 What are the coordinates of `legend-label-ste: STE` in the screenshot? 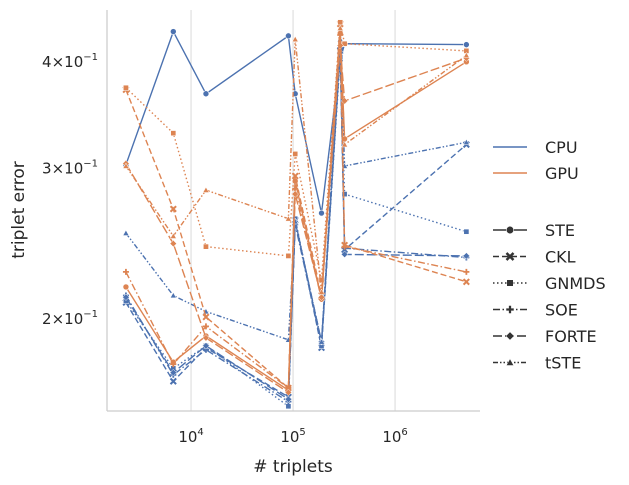 It's located at (560, 230).